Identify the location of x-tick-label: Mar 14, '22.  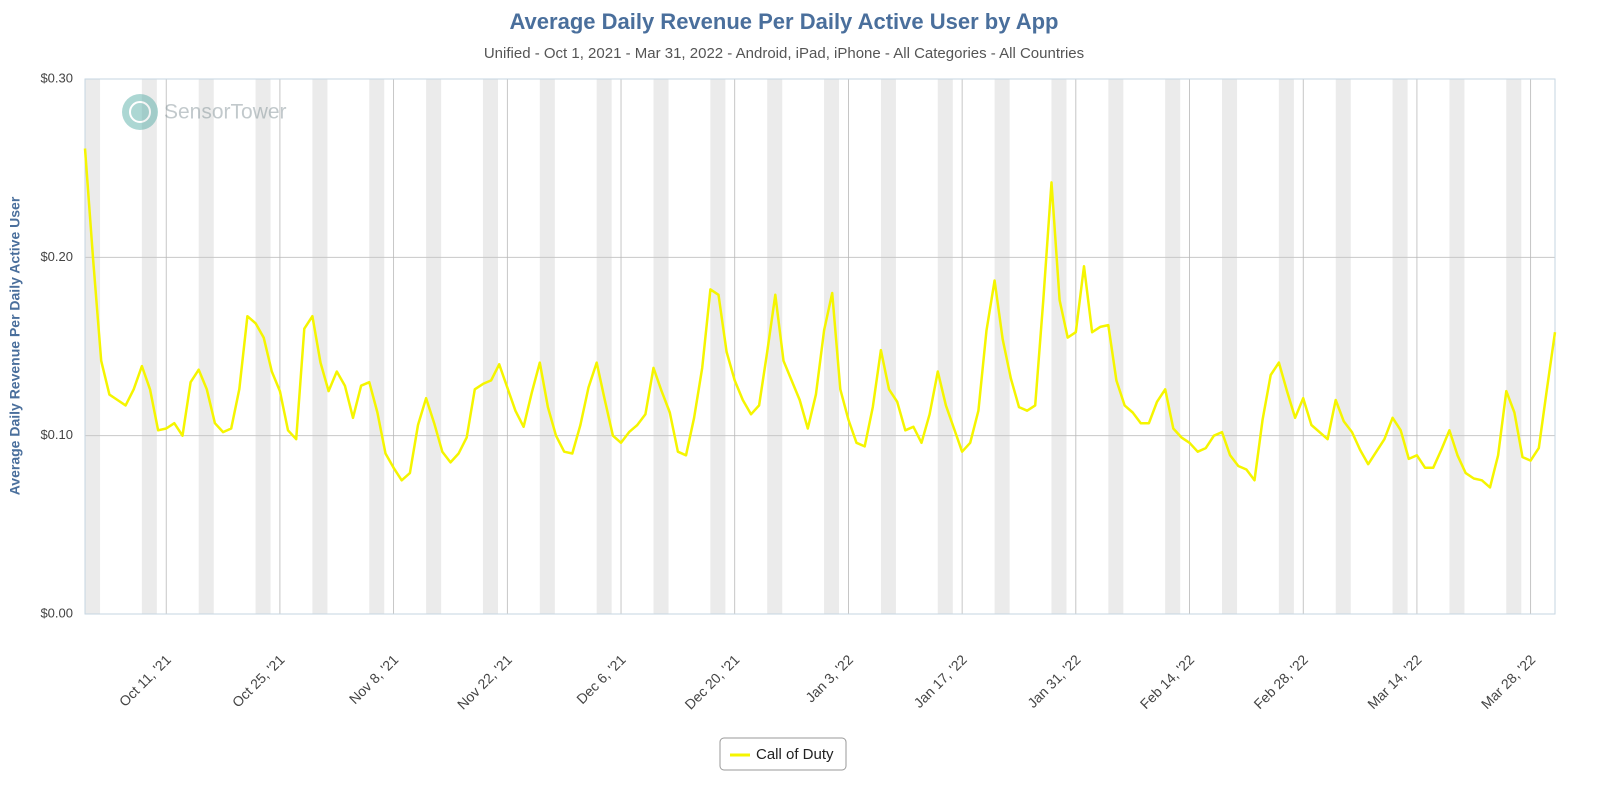
(1394, 681).